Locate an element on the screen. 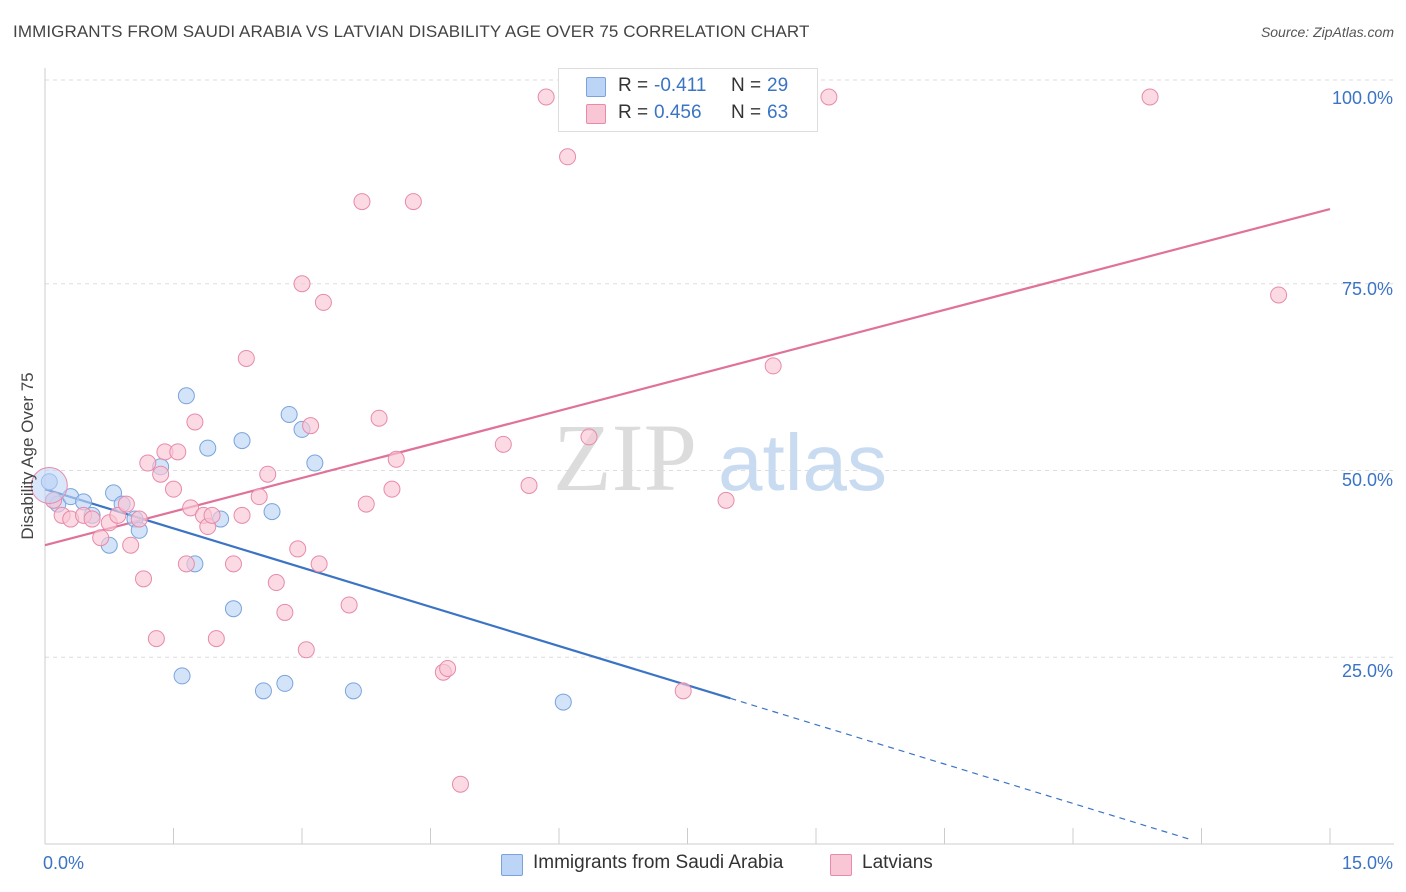  x-tick-label: 15.0% is located at coordinates (1367, 863).